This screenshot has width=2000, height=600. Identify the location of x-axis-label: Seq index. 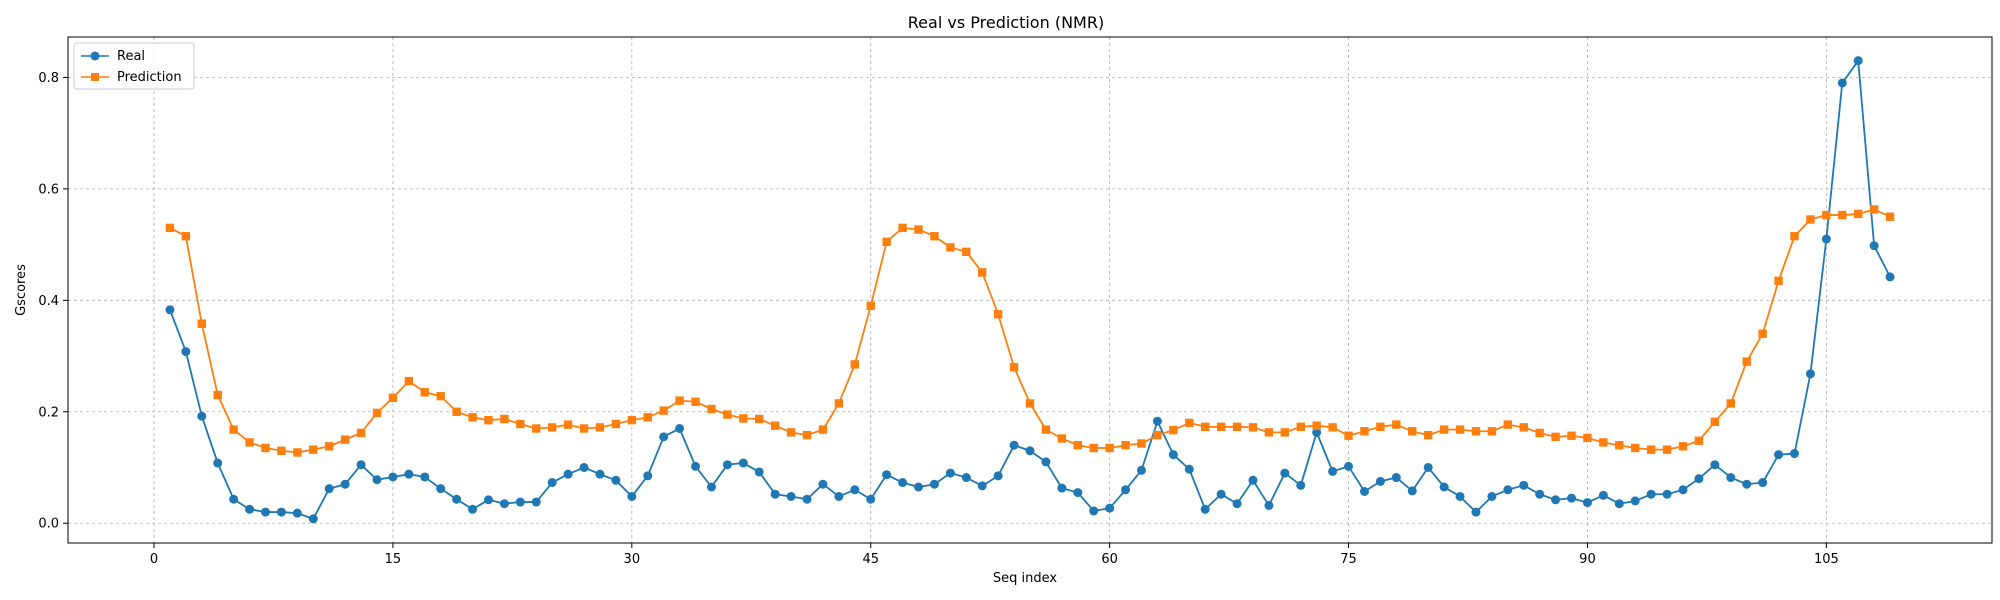
(1025, 578).